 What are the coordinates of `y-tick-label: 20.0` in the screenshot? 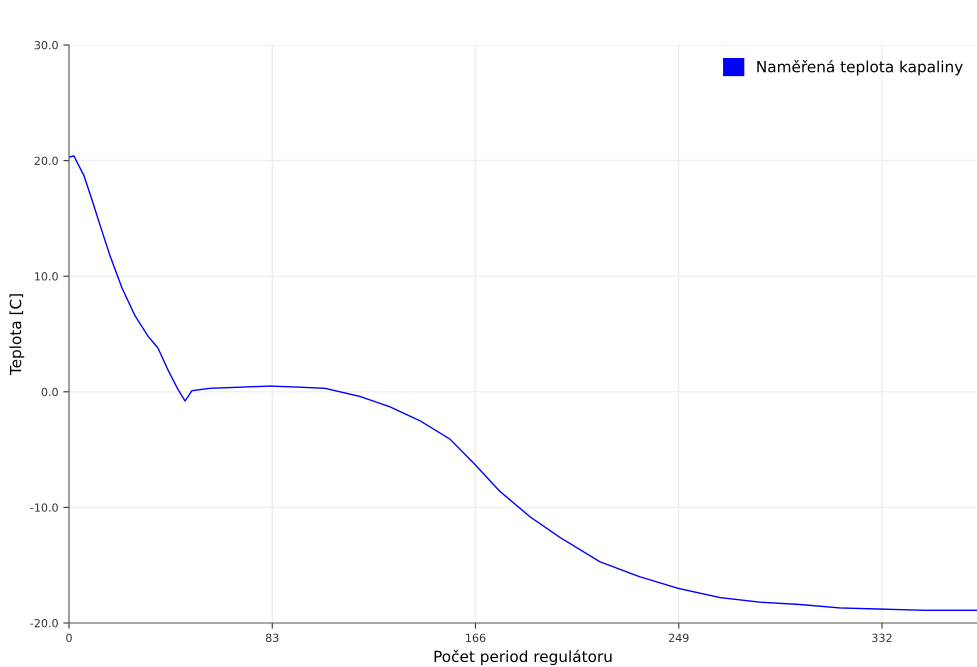 It's located at (46, 160).